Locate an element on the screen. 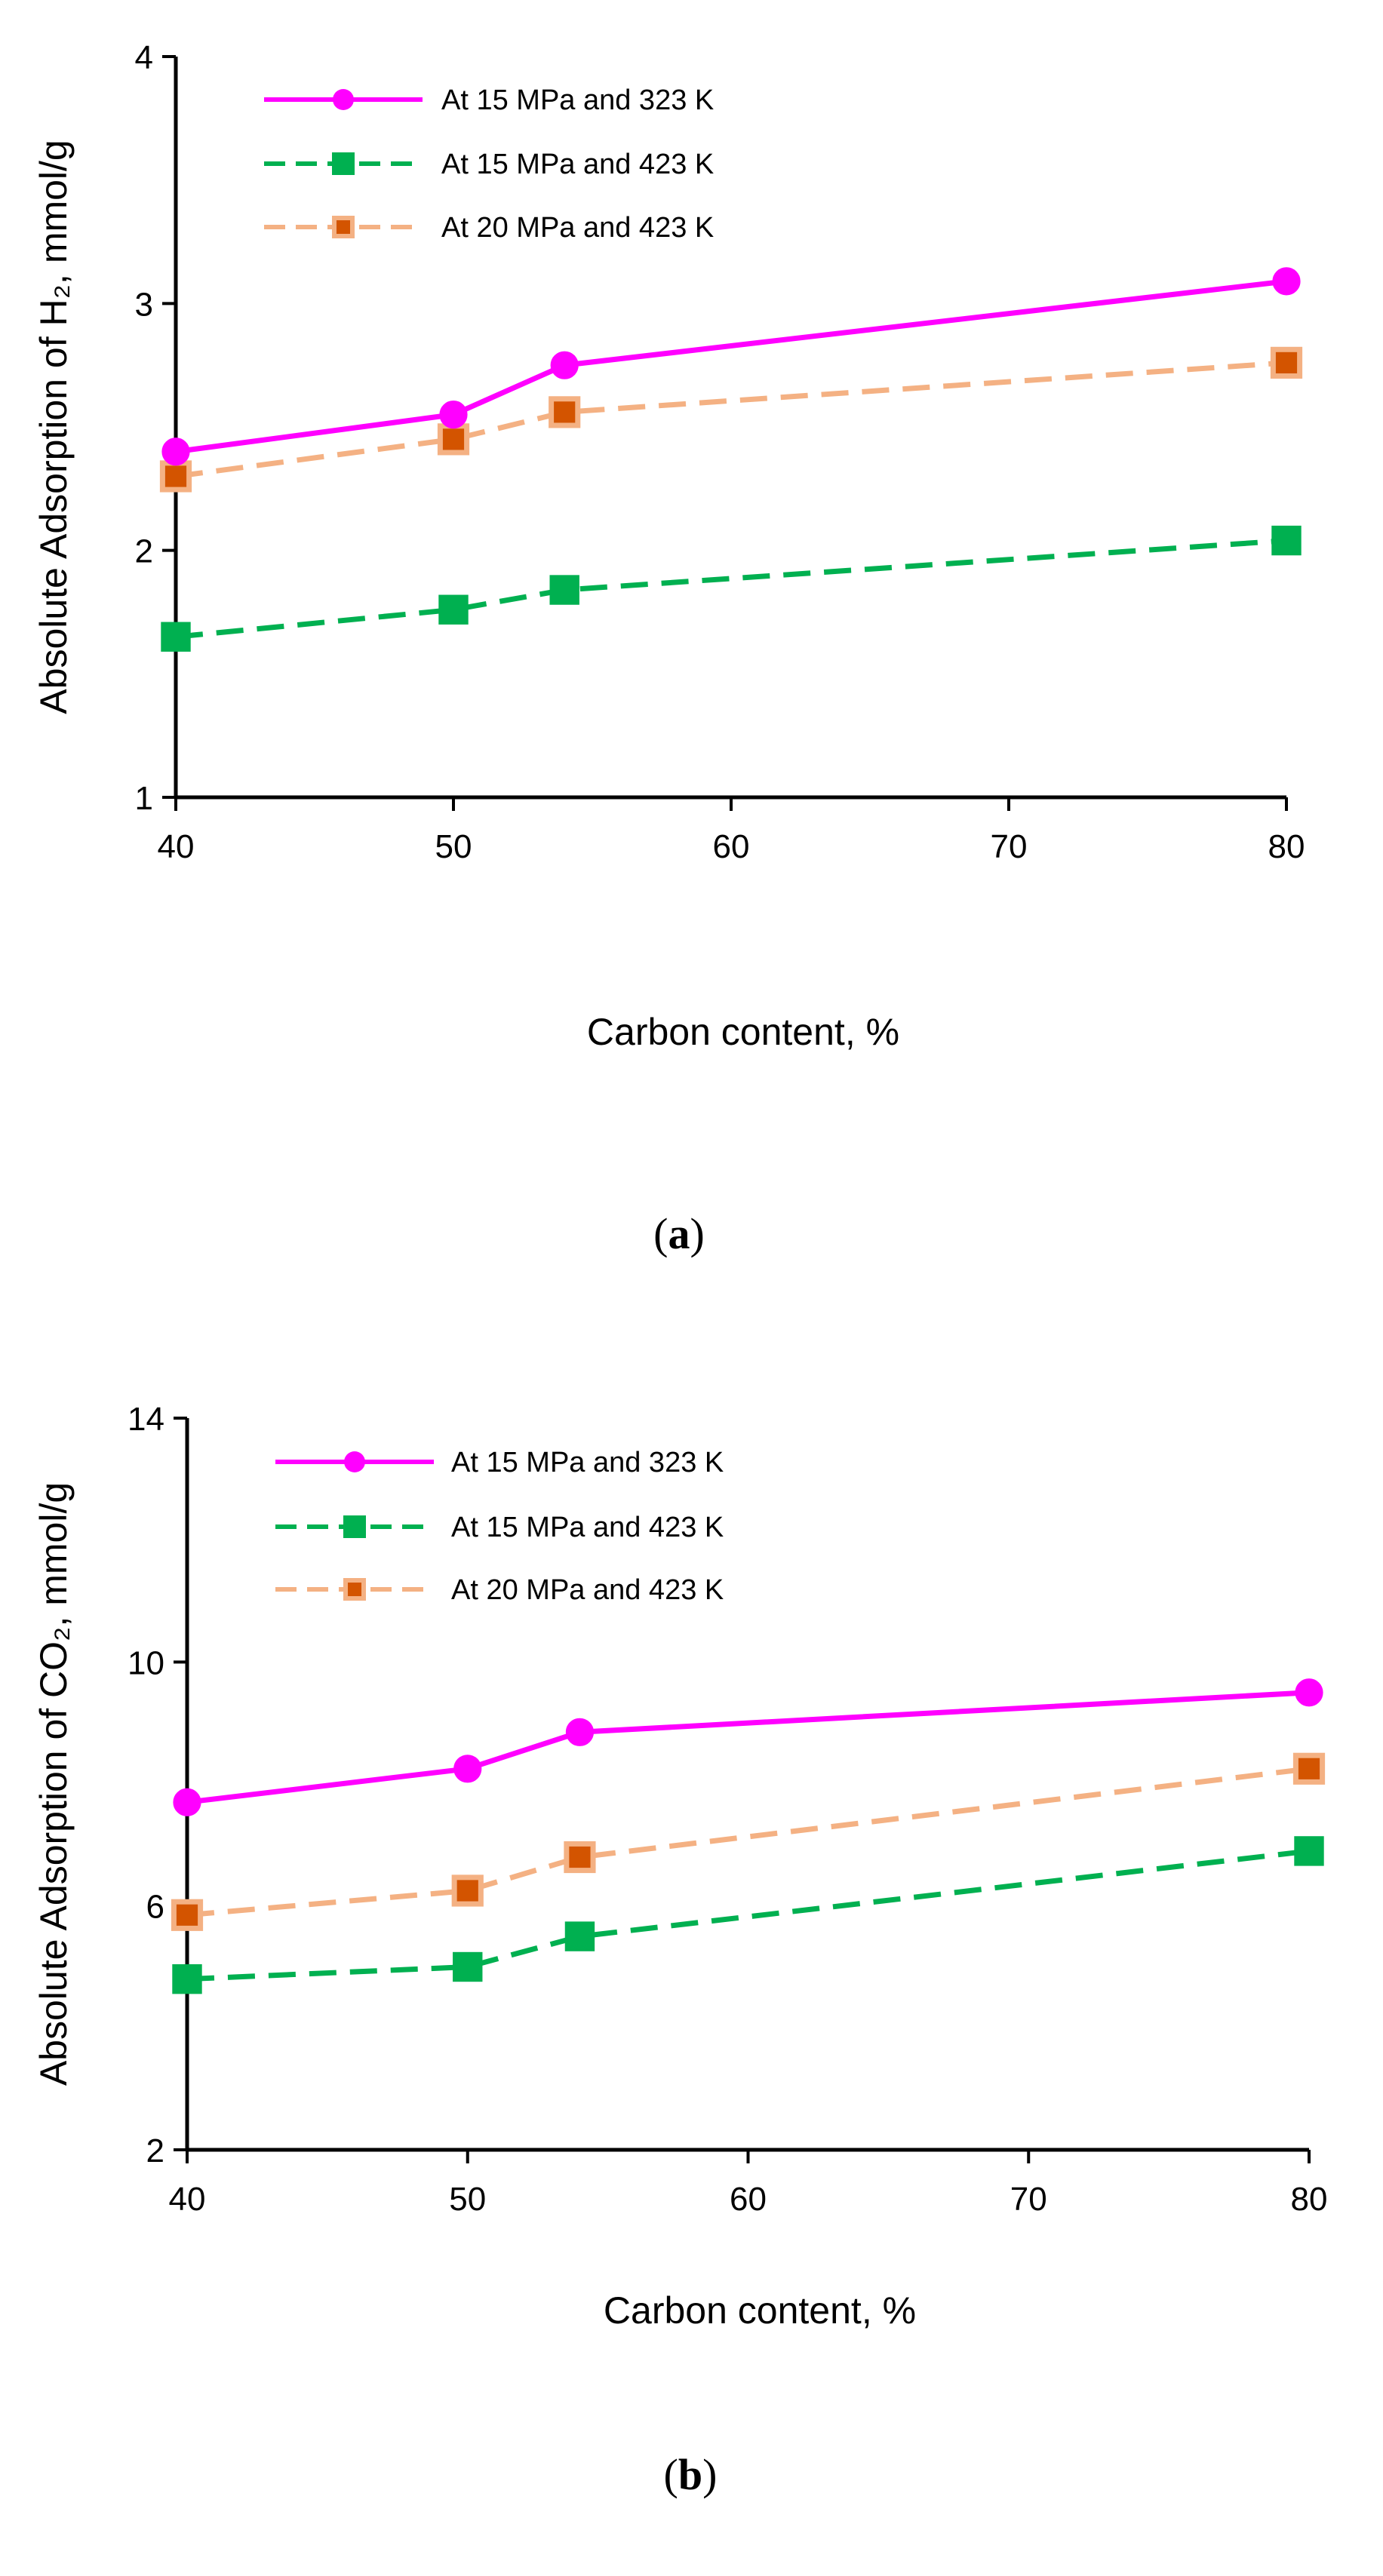 This screenshot has height=2576, width=1383. panel-letter: b is located at coordinates (690, 2474).